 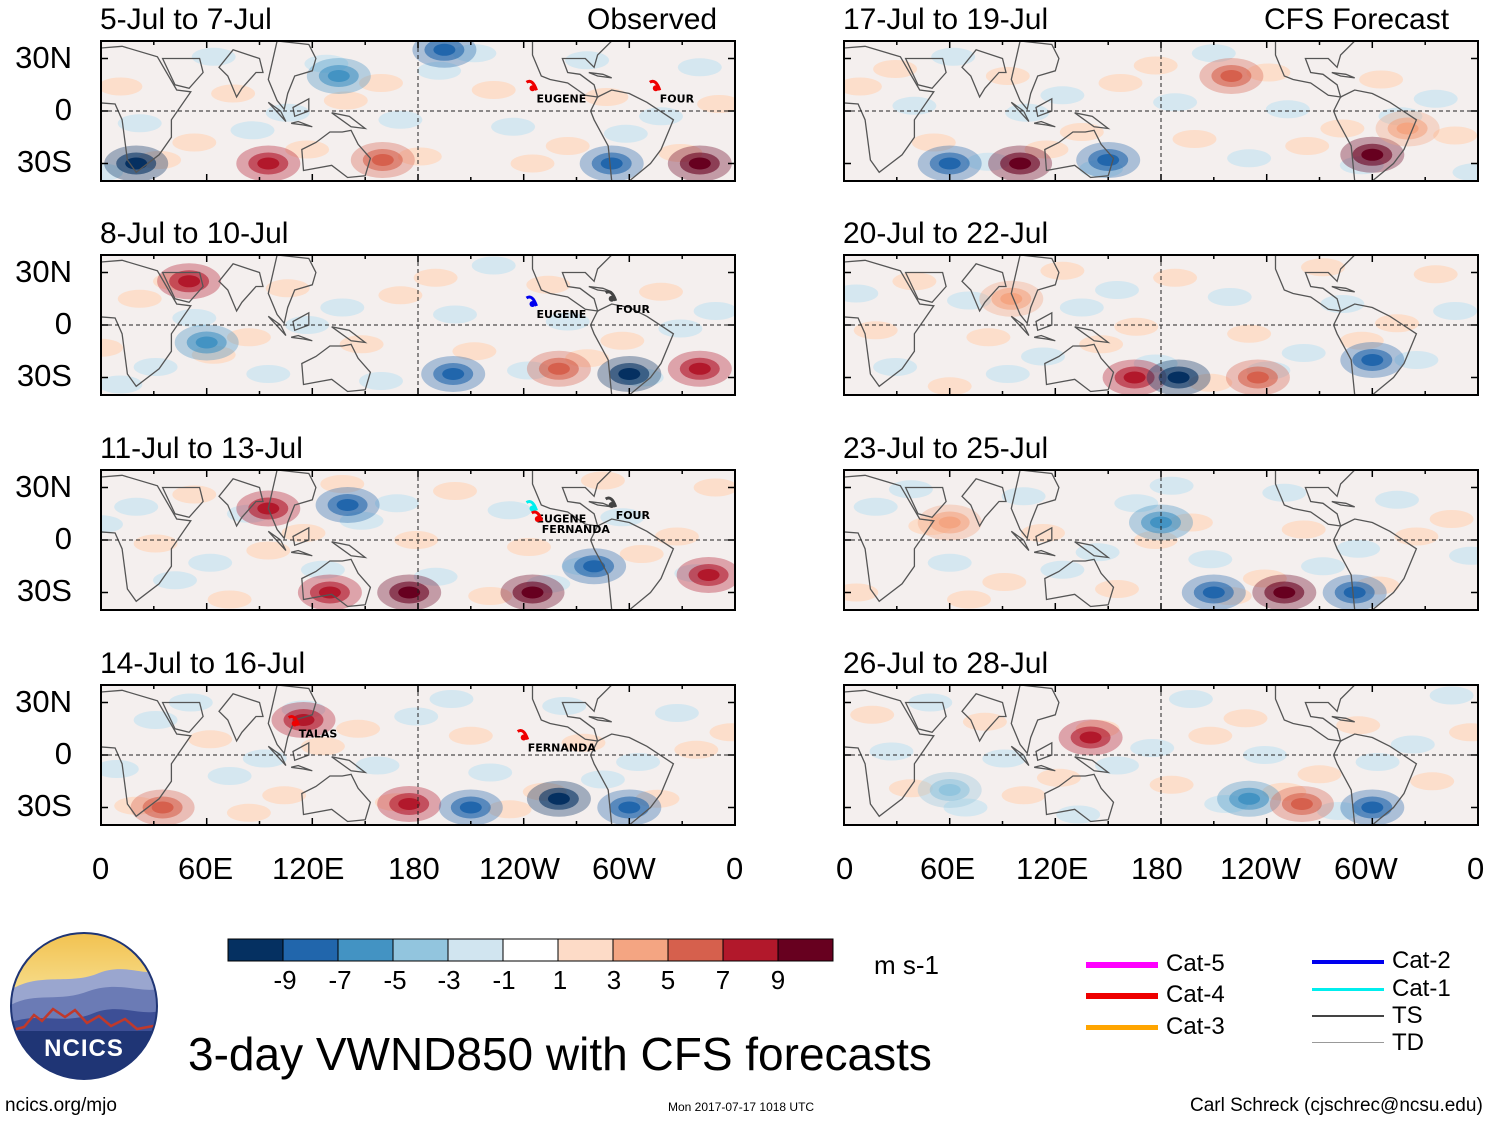 What do you see at coordinates (1421, 988) in the screenshot?
I see `legend-label: Cat-1` at bounding box center [1421, 988].